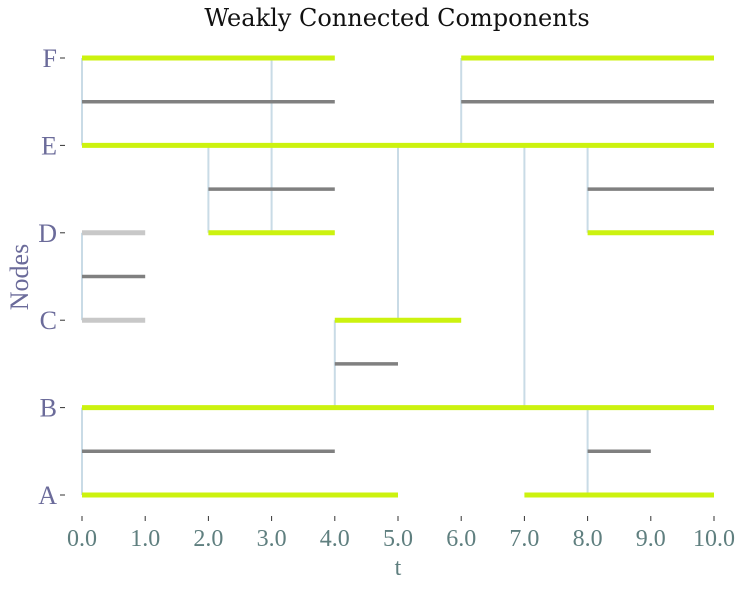 This screenshot has height=589, width=742. I want to click on y-axis: A B C D E F, so click(51, 277).